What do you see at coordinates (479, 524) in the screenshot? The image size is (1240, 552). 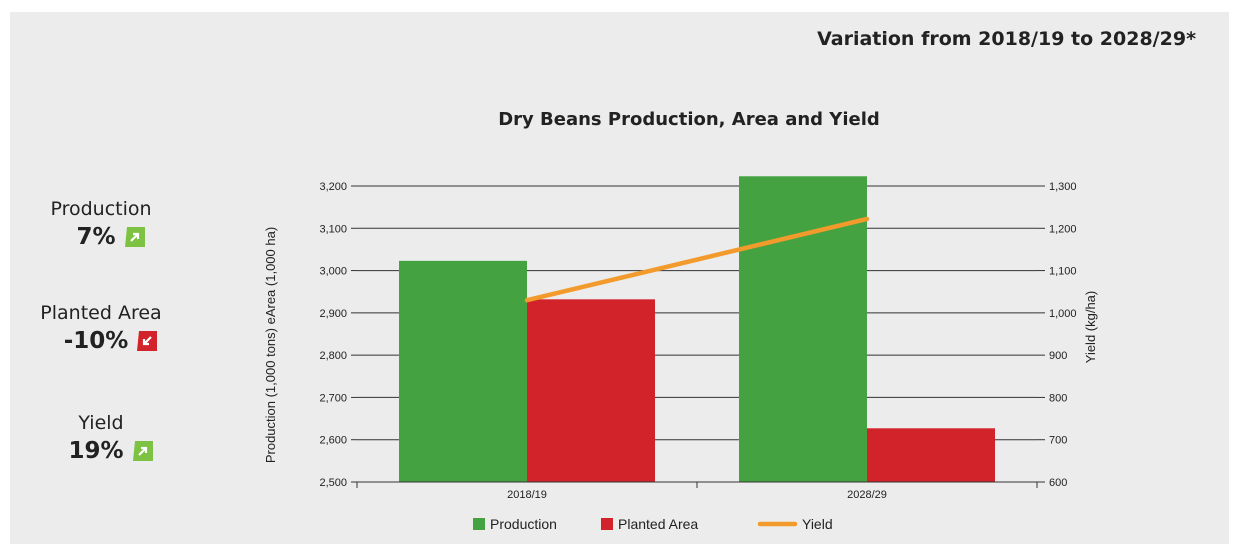 I see `legend-swatch-production` at bounding box center [479, 524].